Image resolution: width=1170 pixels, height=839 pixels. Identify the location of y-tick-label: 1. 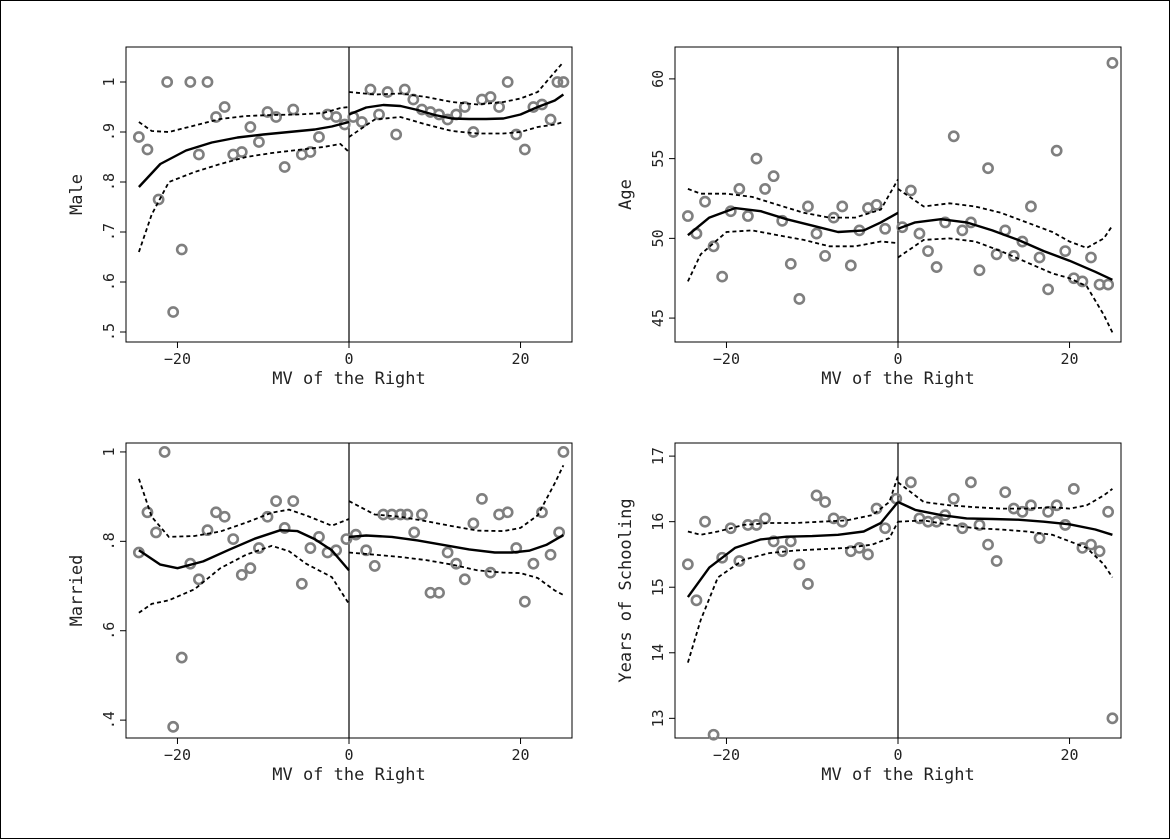
(109, 81).